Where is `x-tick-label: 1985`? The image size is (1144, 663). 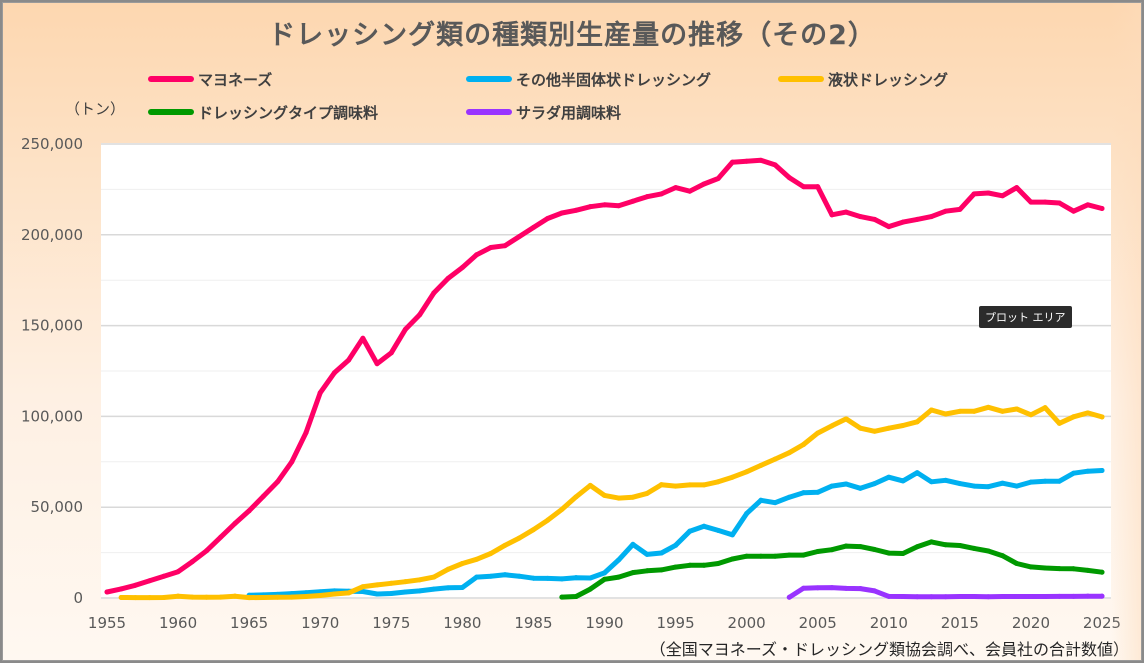 x-tick-label: 1985 is located at coordinates (533, 623).